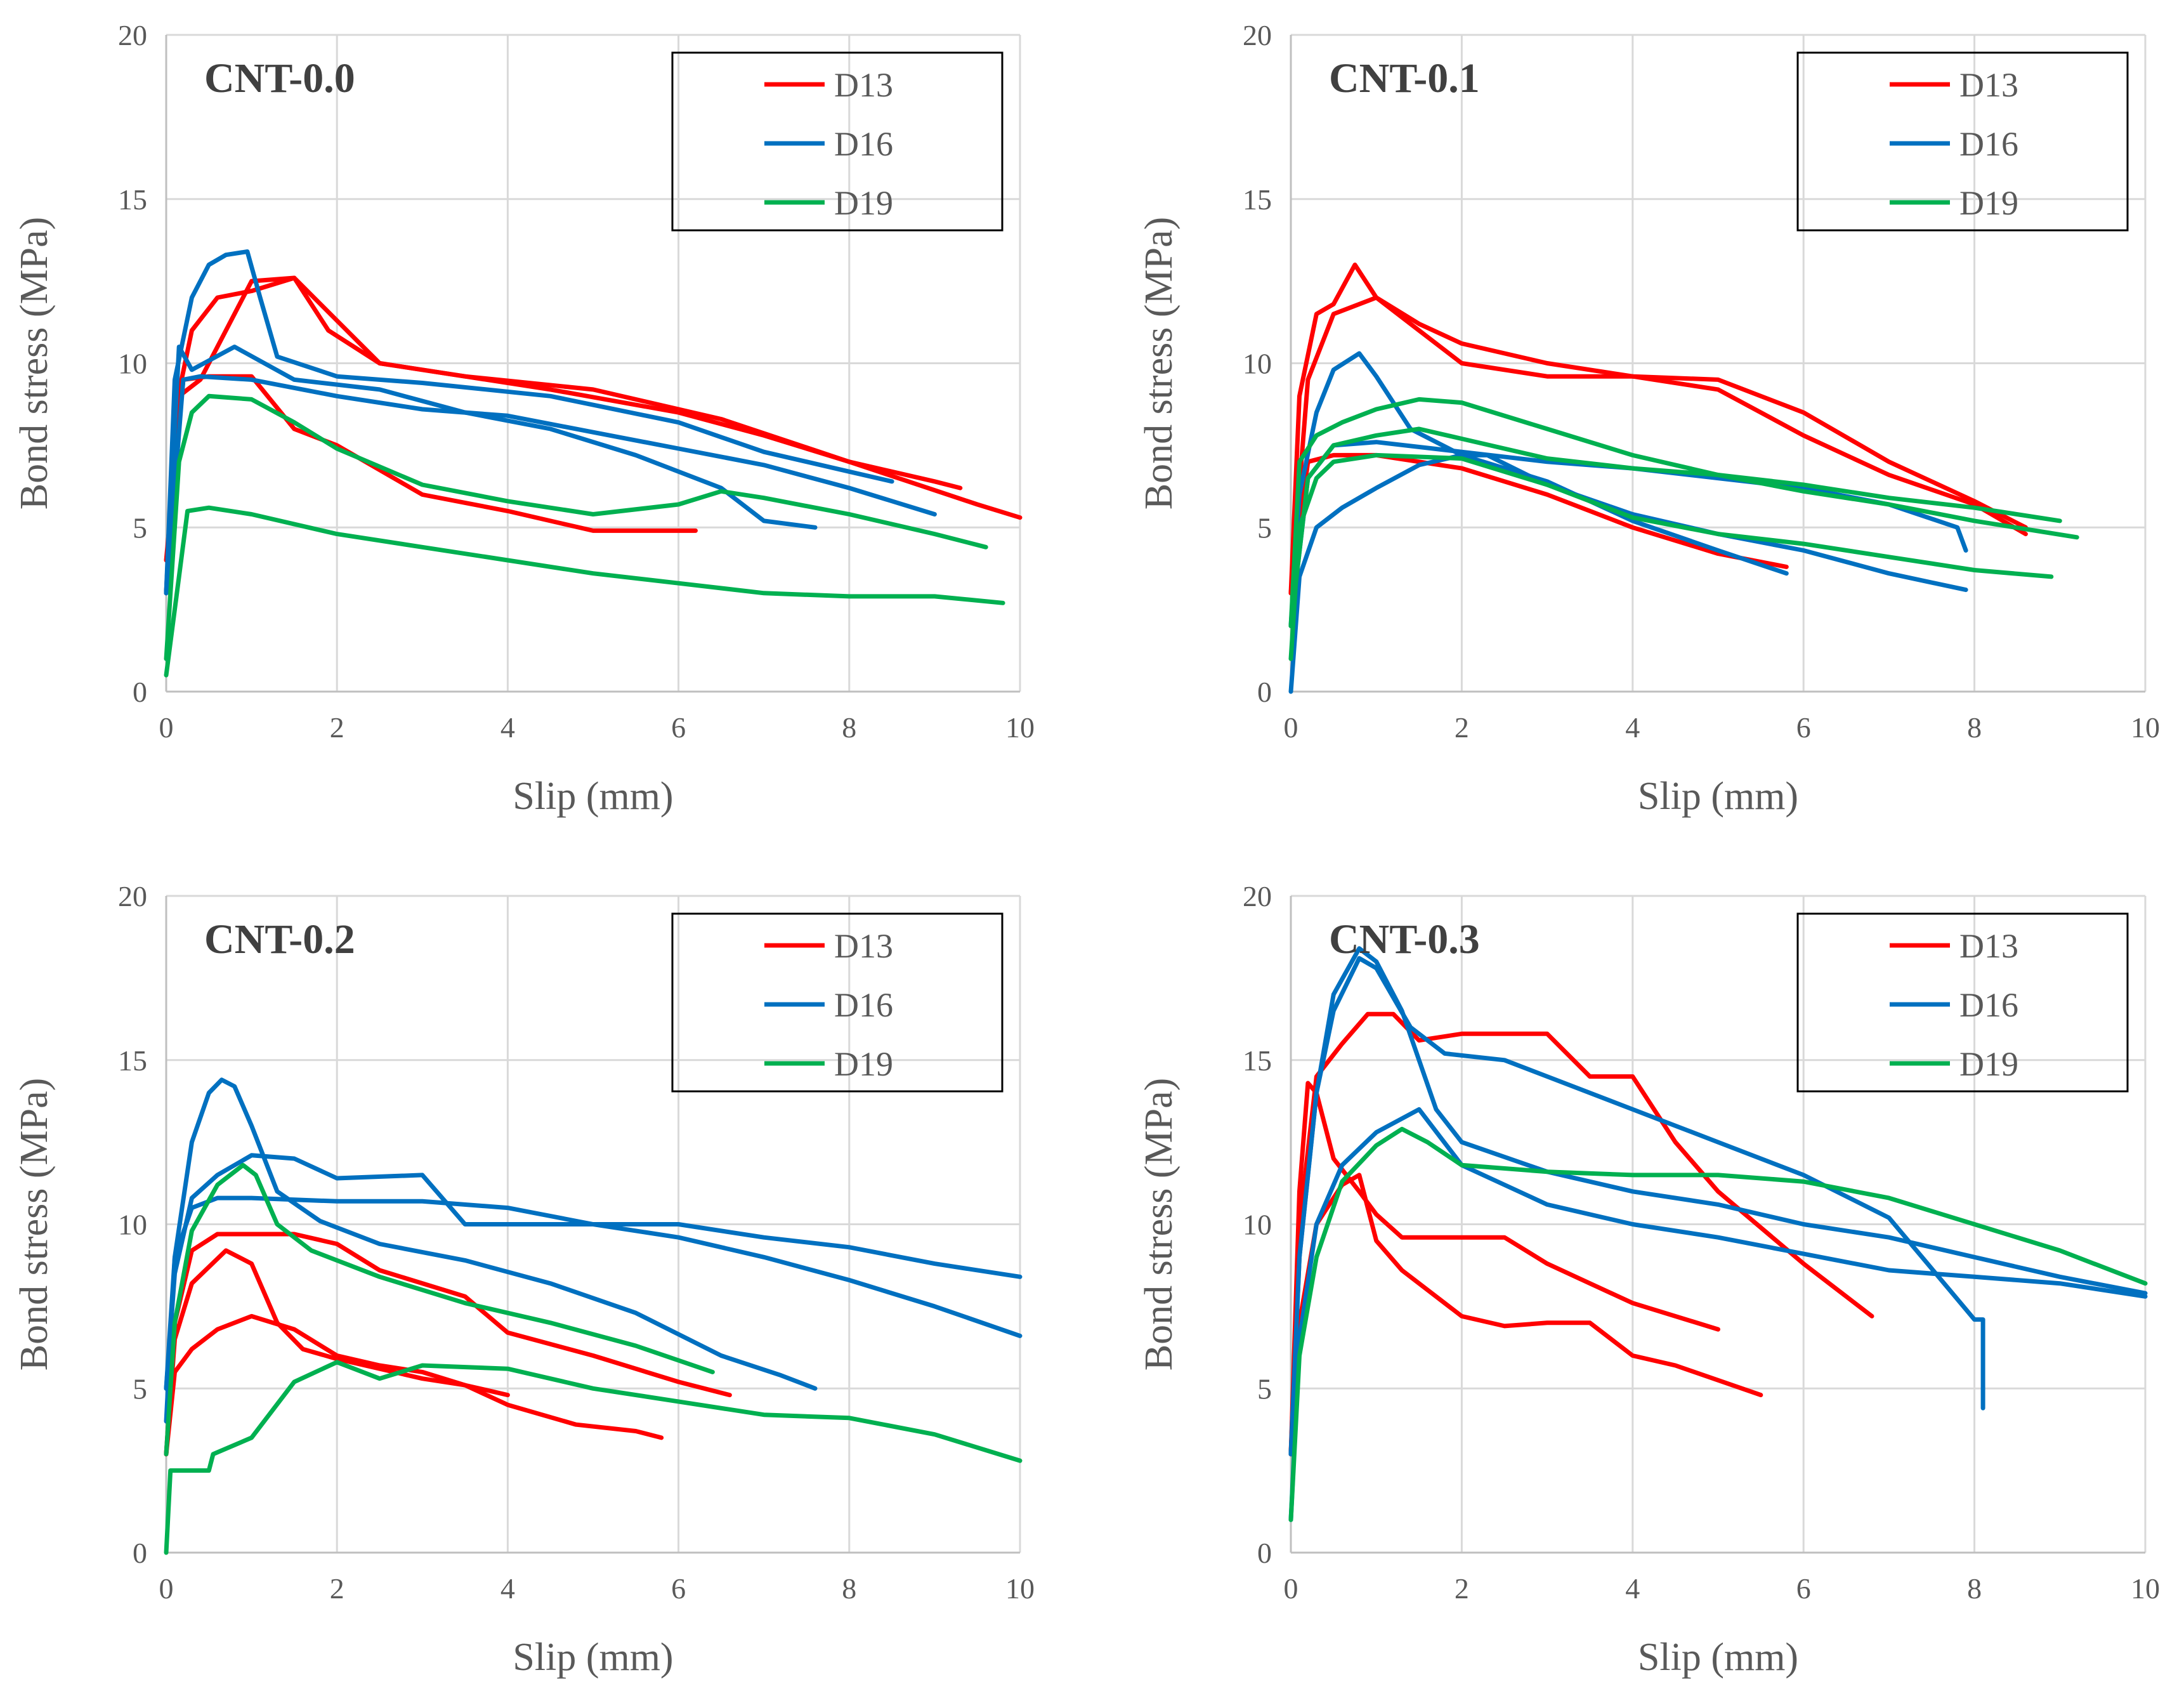  Describe the element at coordinates (279, 79) in the screenshot. I see `panel-title: CNT-0.0` at that location.